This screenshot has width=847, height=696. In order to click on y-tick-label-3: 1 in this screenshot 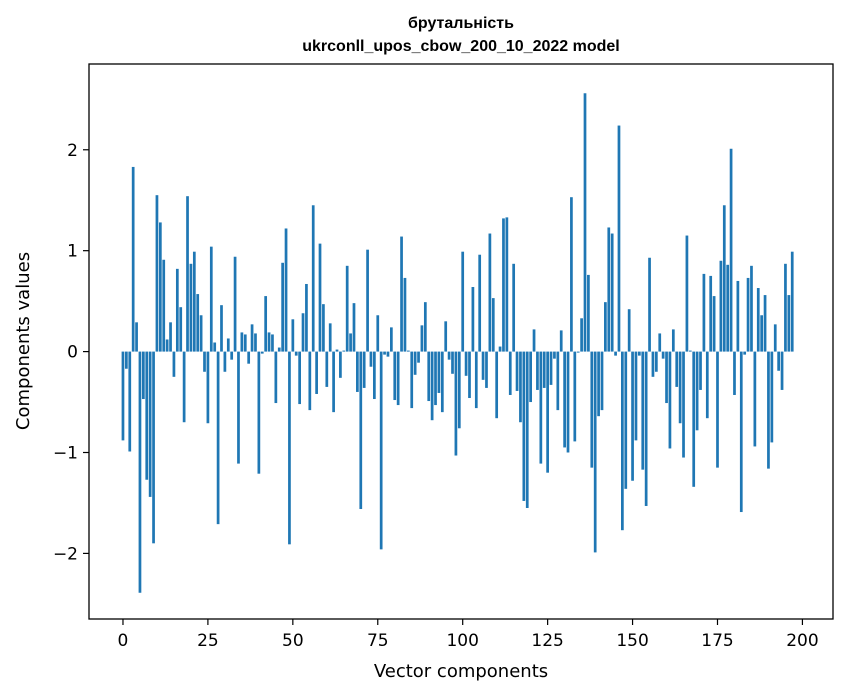, I will do `click(72, 252)`.